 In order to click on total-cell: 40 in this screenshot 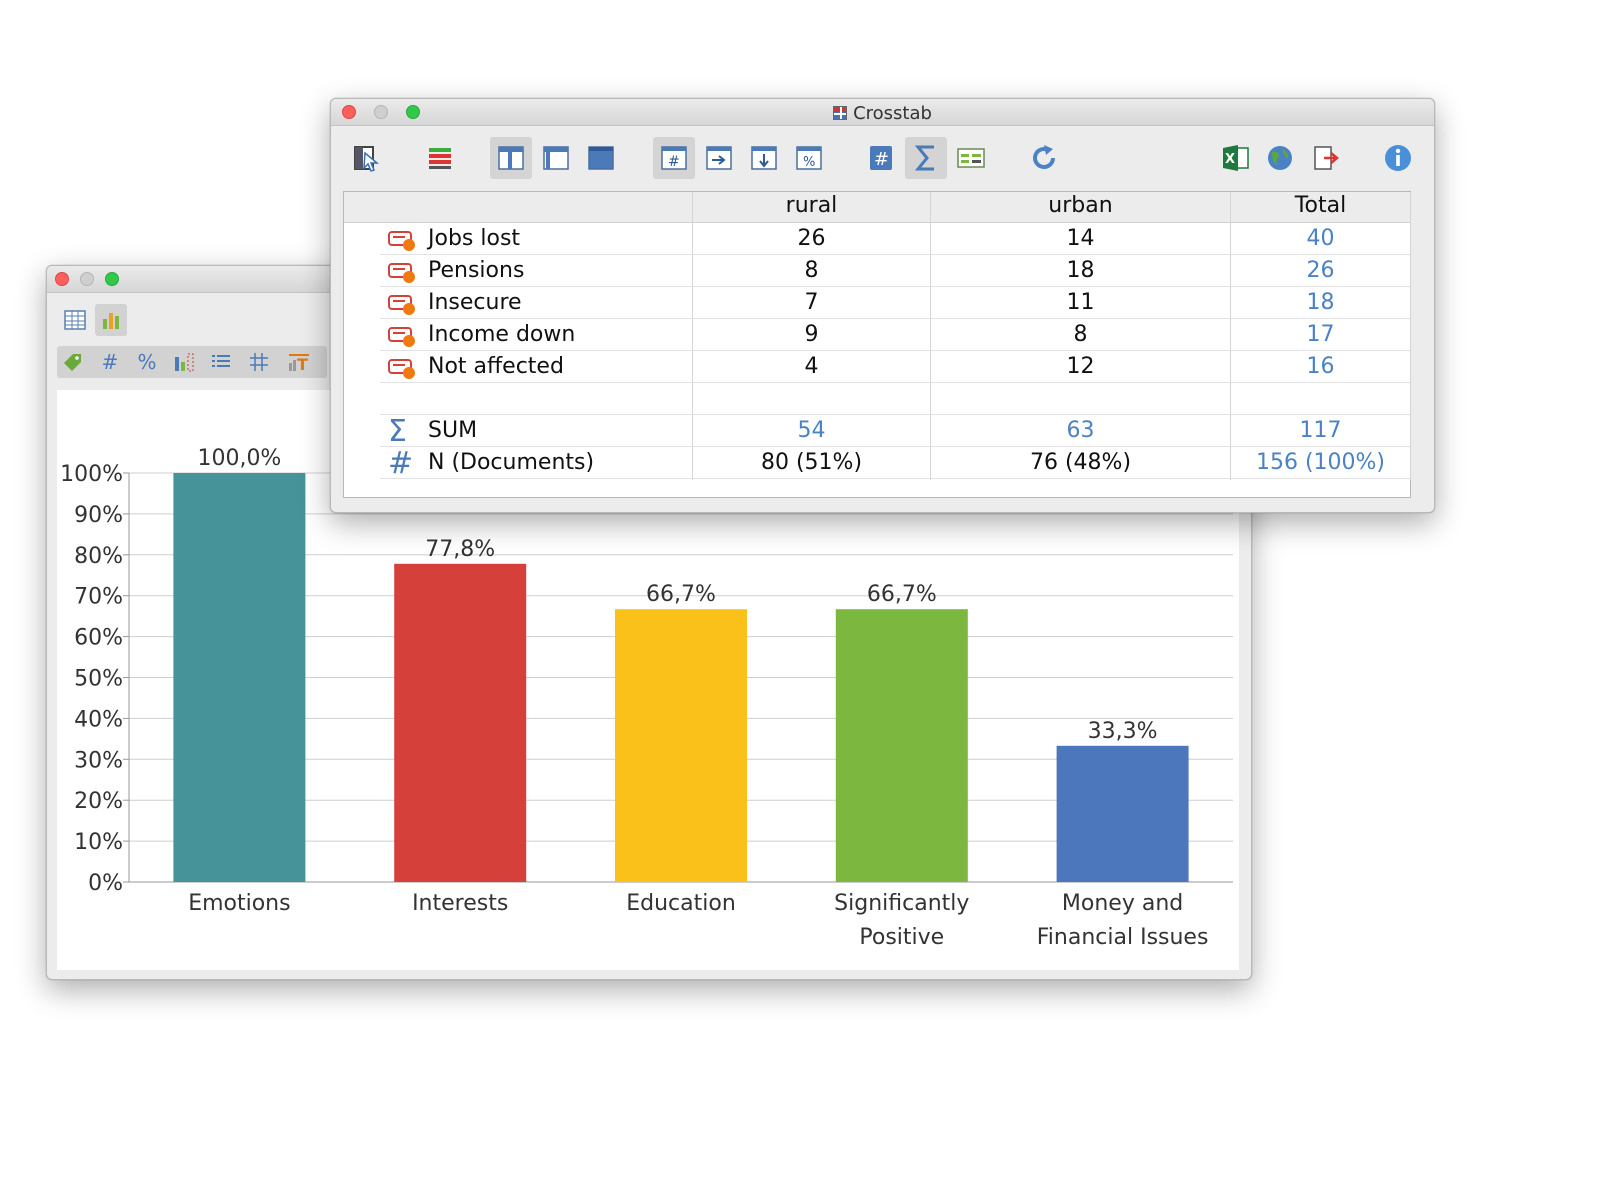, I will do `click(1320, 238)`.